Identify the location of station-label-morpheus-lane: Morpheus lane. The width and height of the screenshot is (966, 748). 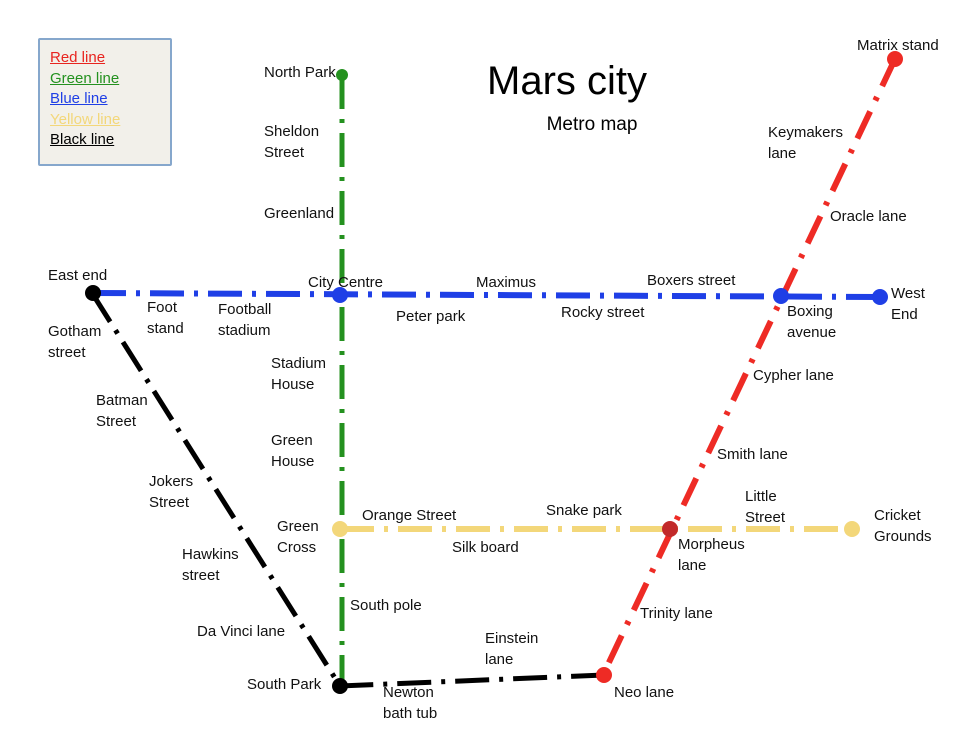
(711, 555).